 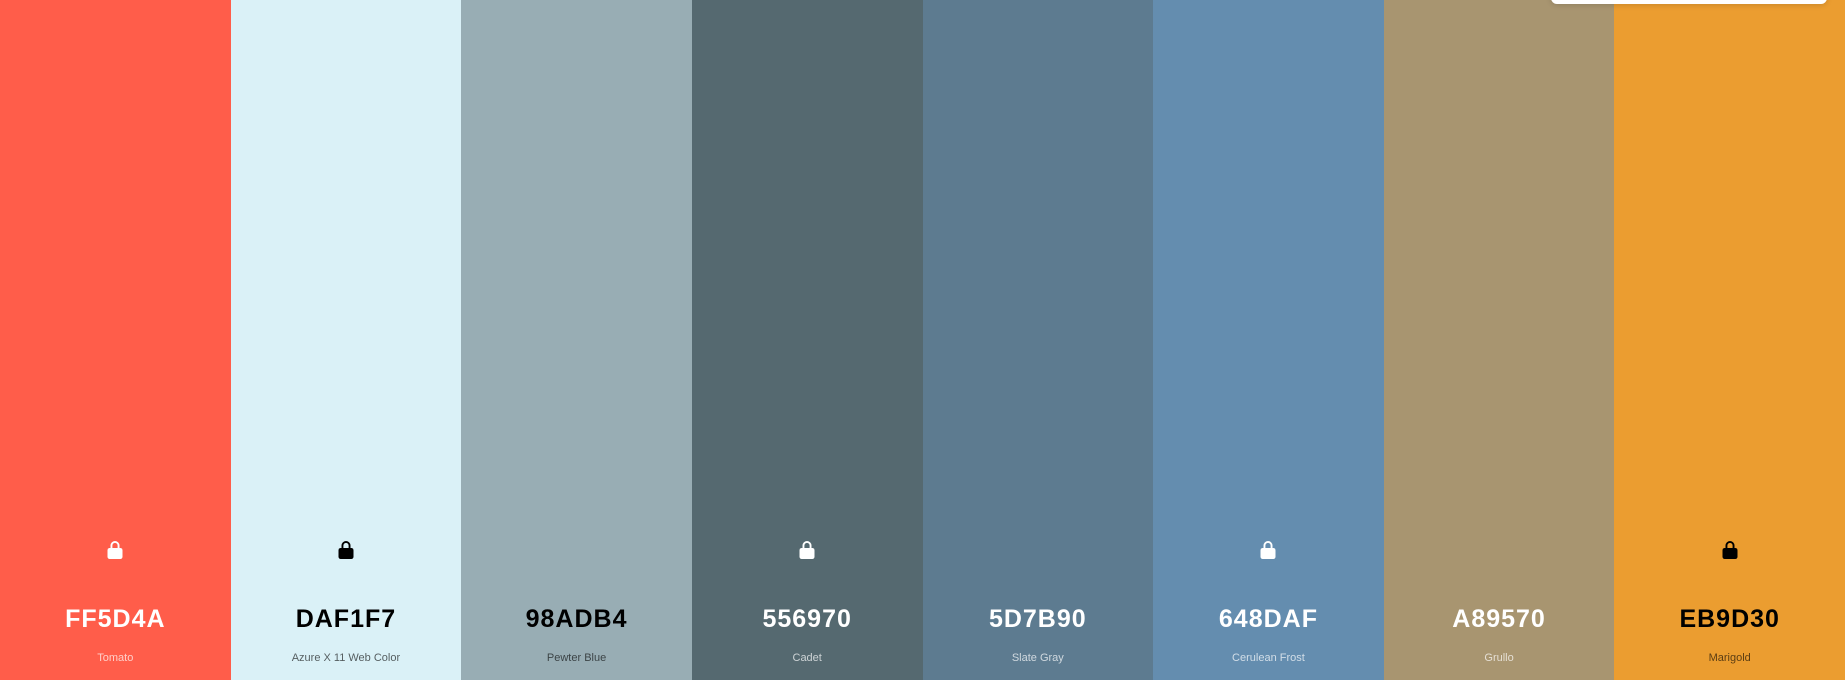 I want to click on color-name: Marigold, so click(x=1729, y=658).